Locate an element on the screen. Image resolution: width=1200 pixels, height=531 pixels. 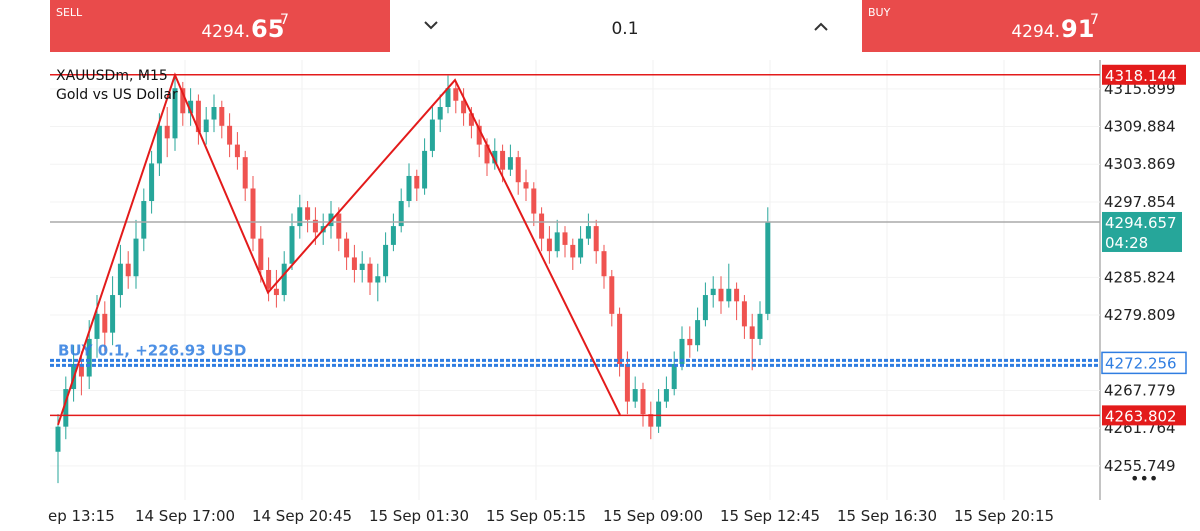
sell-price-main: 4294. is located at coordinates (225, 32).